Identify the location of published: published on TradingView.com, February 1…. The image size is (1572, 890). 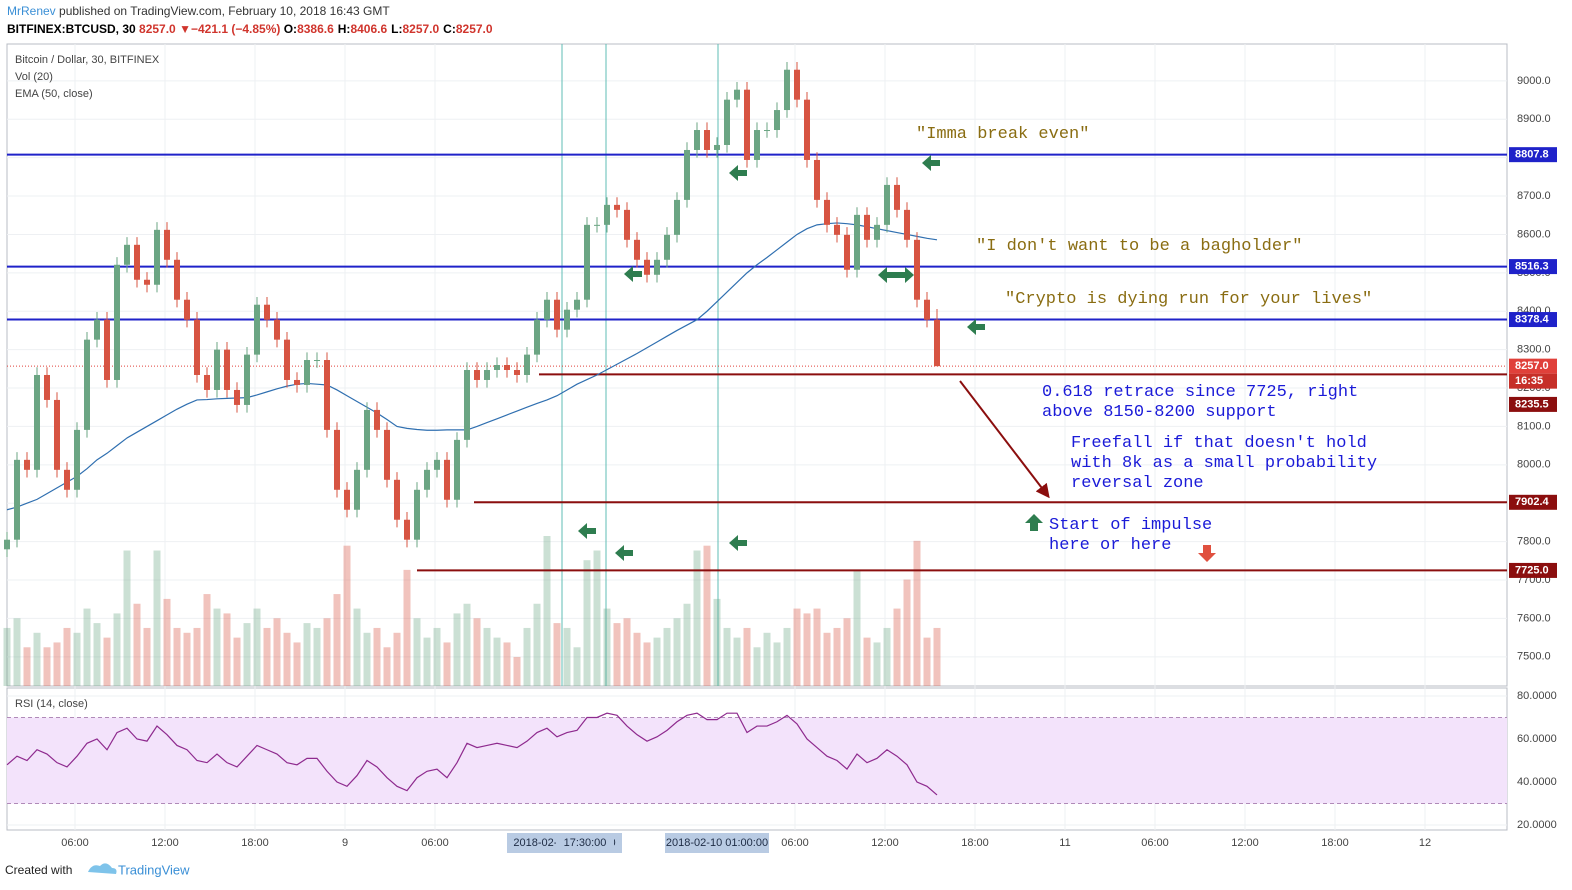
(224, 11).